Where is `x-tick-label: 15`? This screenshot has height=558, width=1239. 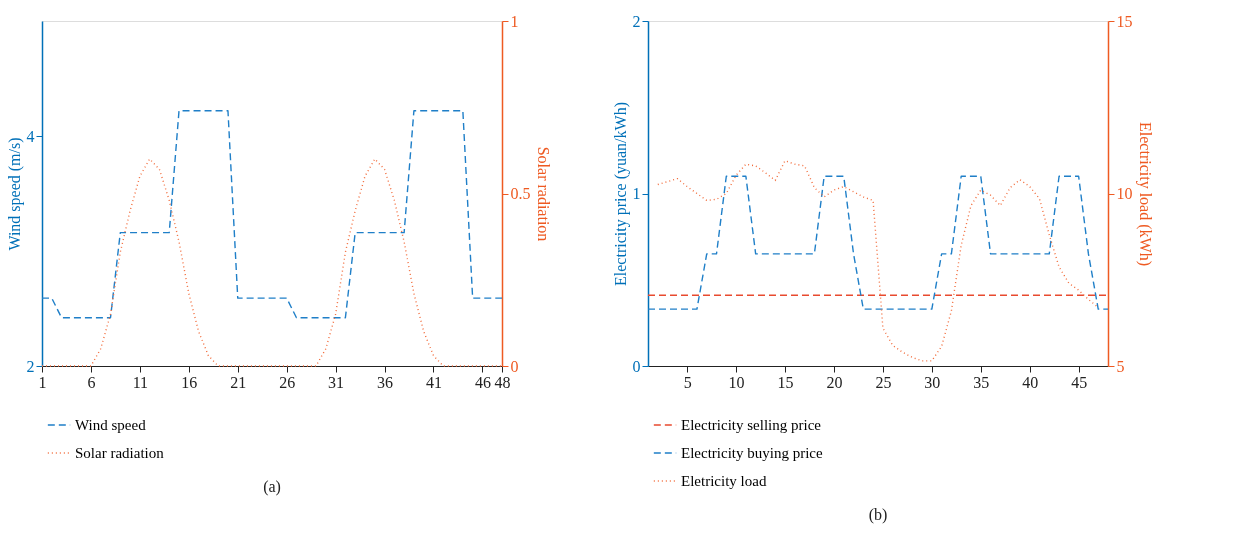
x-tick-label: 15 is located at coordinates (785, 382).